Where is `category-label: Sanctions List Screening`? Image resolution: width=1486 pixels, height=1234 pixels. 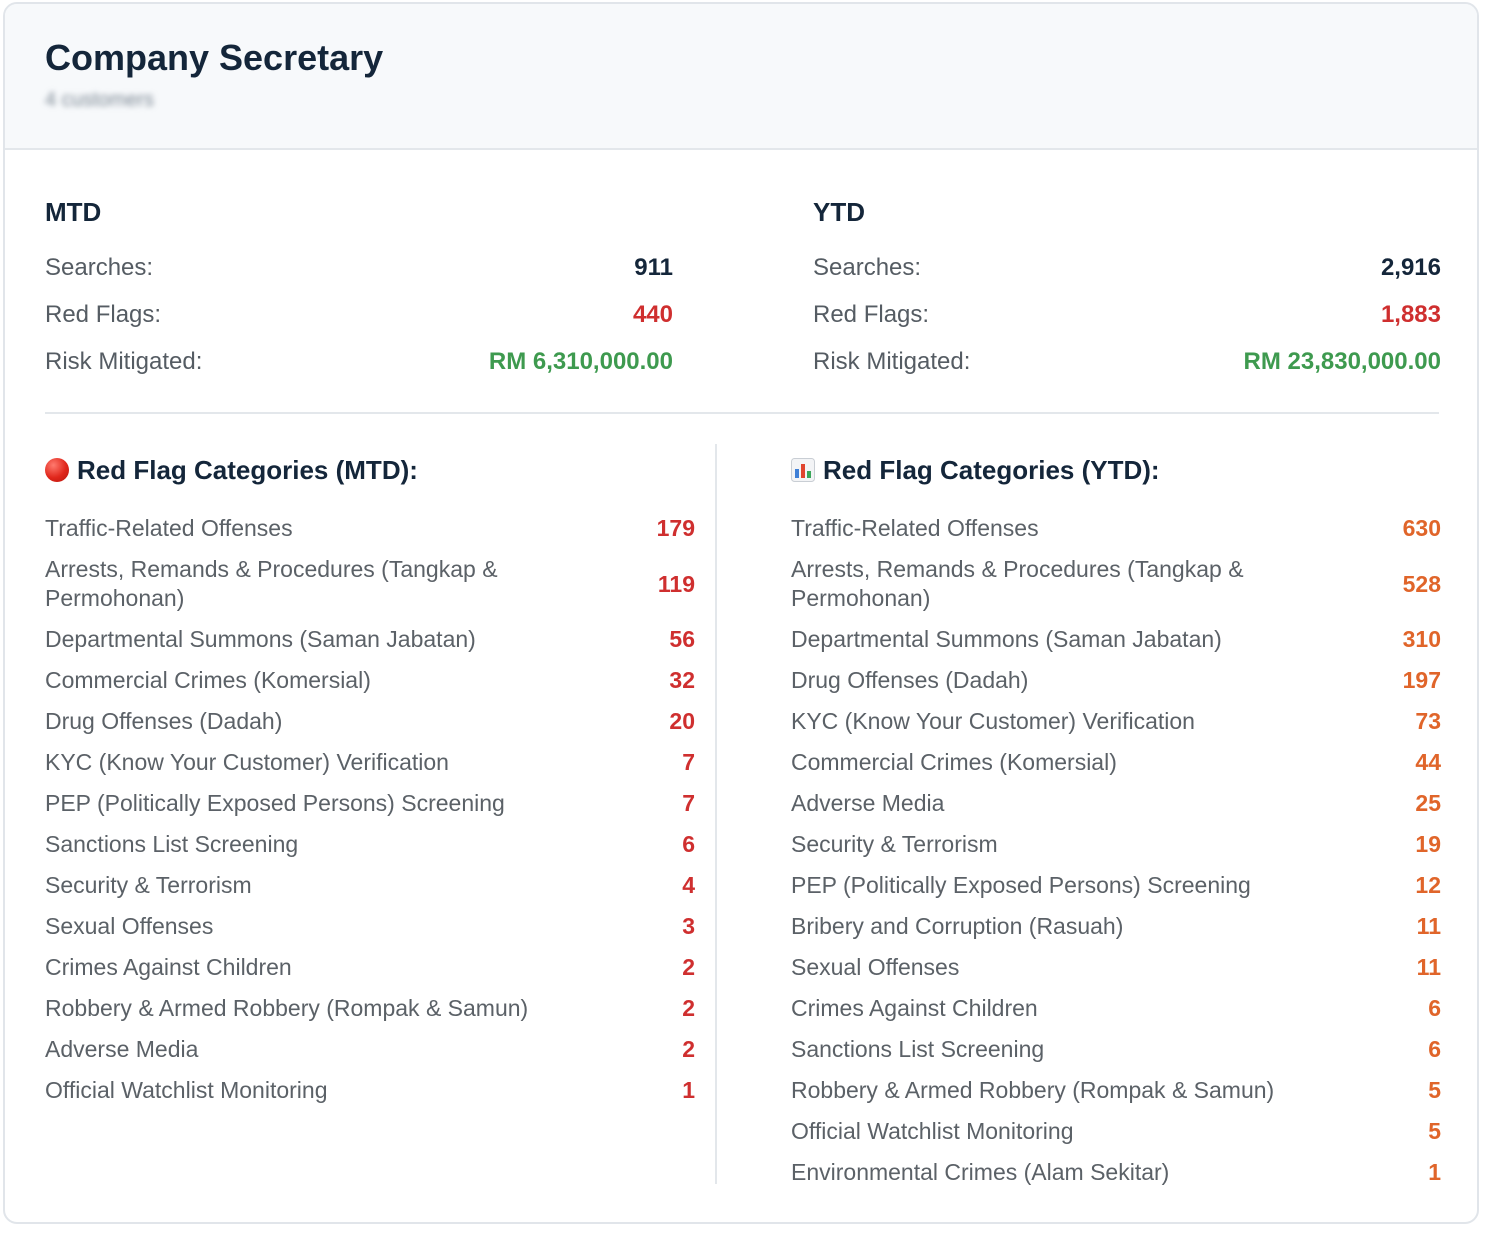
category-label: Sanctions List Screening is located at coordinates (918, 1049).